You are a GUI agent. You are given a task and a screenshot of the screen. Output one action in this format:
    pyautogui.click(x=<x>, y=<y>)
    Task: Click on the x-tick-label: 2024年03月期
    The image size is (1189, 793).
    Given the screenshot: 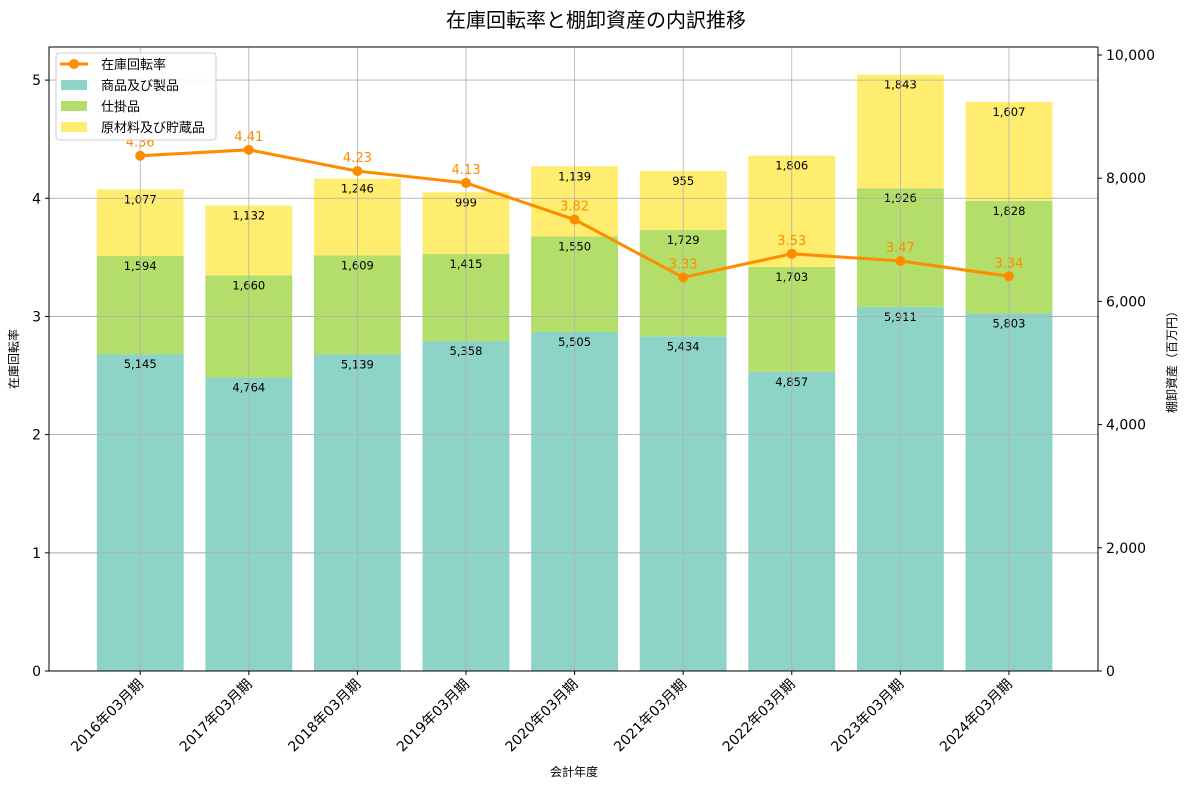 What is the action you would take?
    pyautogui.click(x=976, y=716)
    